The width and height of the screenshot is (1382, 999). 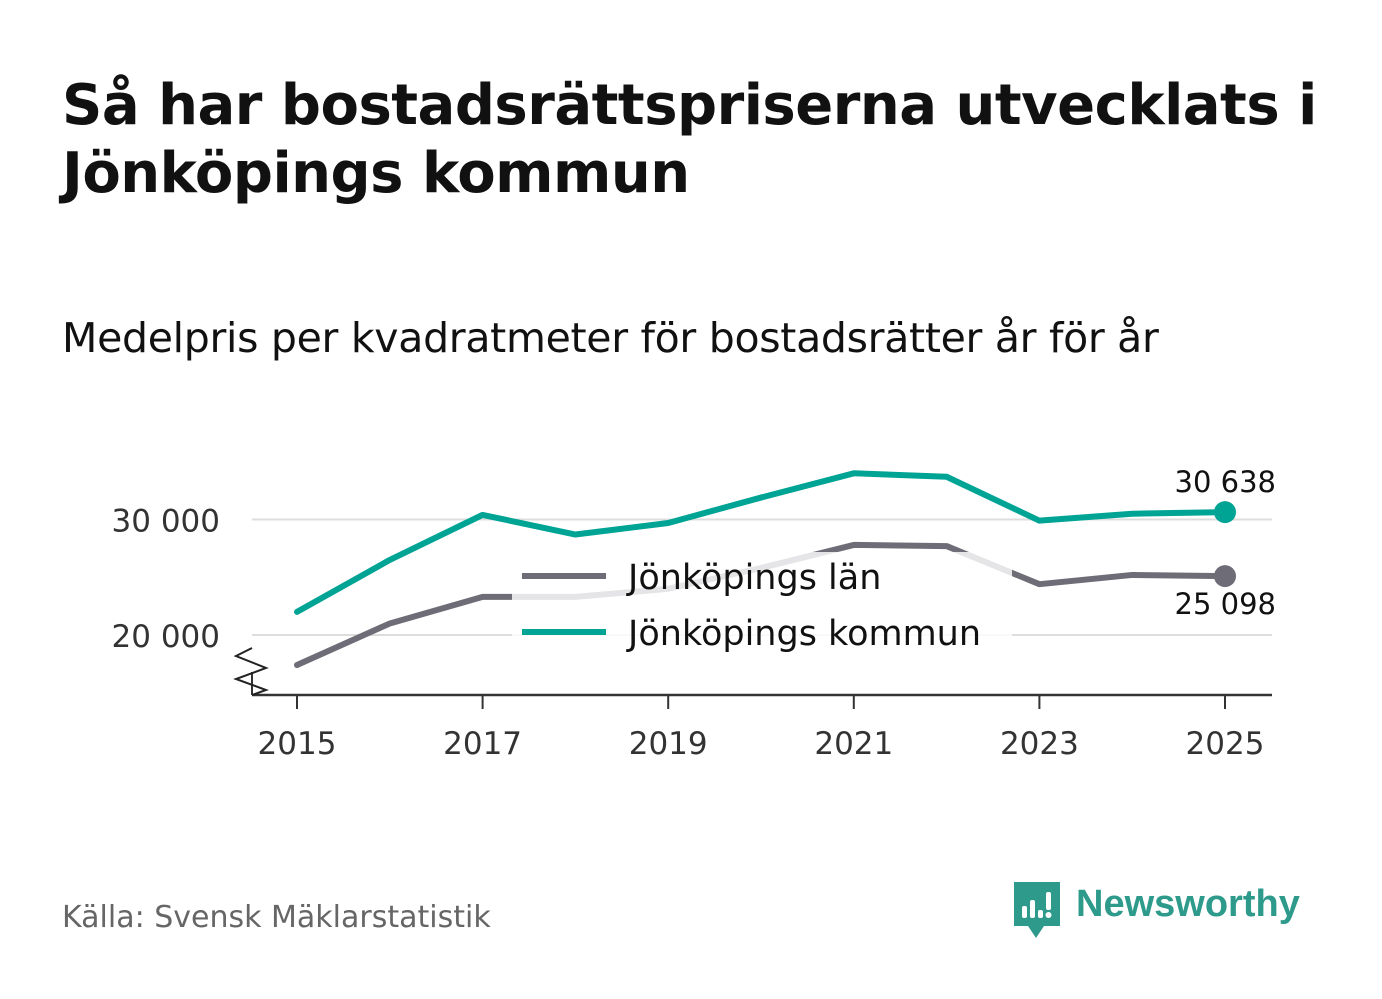 I want to click on axis-break-icon, so click(x=251, y=671).